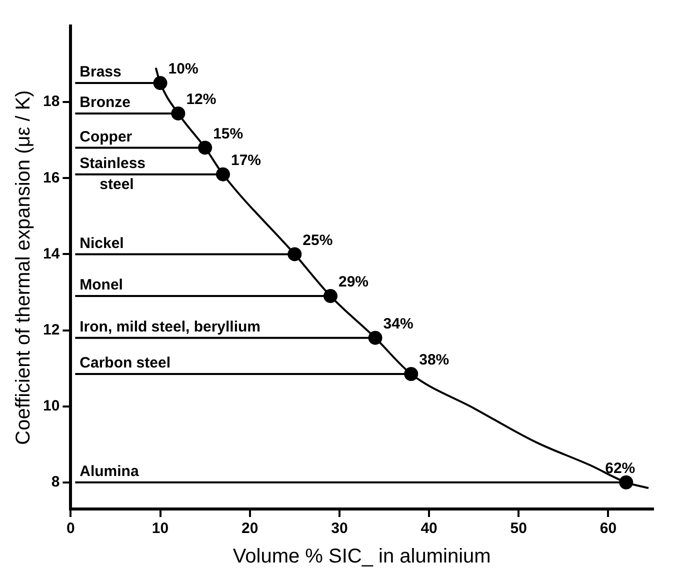  Describe the element at coordinates (51, 101) in the screenshot. I see `y-tick-label: 18` at that location.